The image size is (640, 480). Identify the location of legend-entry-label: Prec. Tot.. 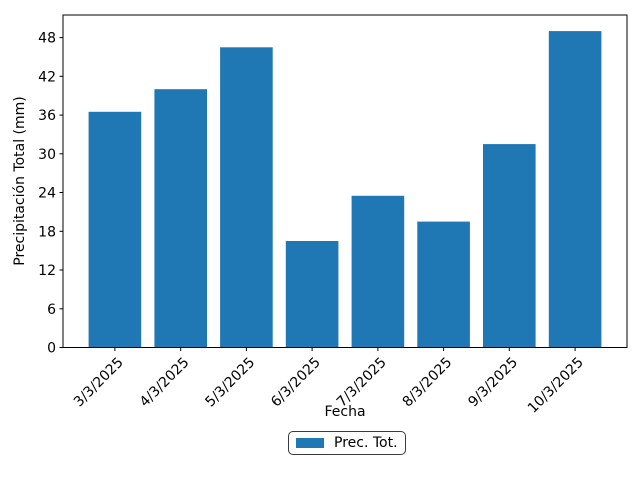
(366, 443).